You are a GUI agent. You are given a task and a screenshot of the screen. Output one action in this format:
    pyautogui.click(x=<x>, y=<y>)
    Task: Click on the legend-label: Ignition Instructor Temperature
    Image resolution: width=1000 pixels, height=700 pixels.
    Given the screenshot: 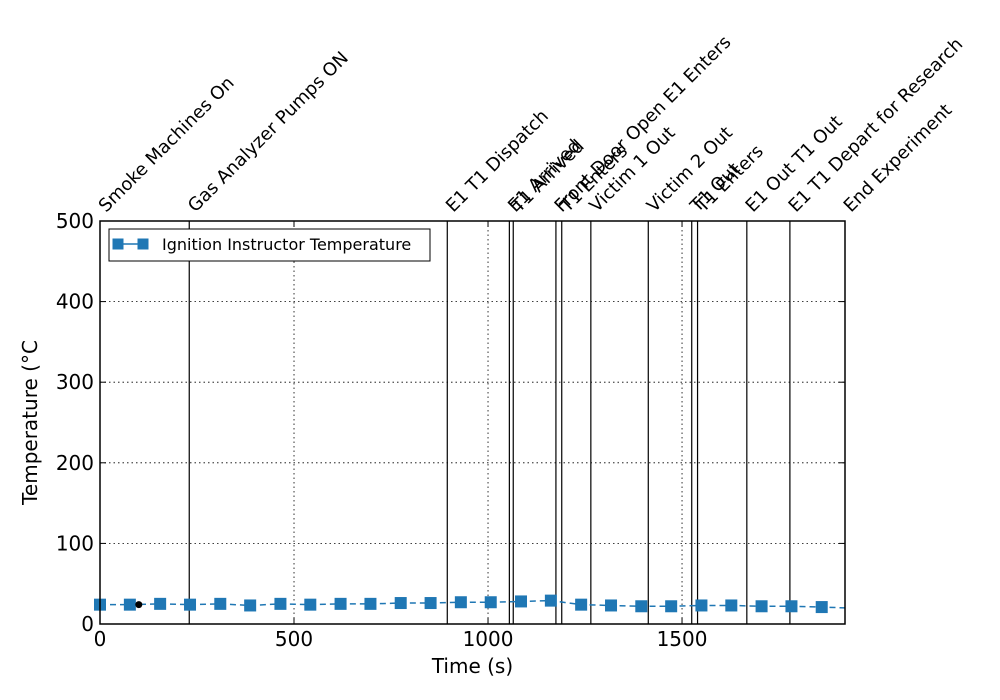 What is the action you would take?
    pyautogui.click(x=286, y=244)
    